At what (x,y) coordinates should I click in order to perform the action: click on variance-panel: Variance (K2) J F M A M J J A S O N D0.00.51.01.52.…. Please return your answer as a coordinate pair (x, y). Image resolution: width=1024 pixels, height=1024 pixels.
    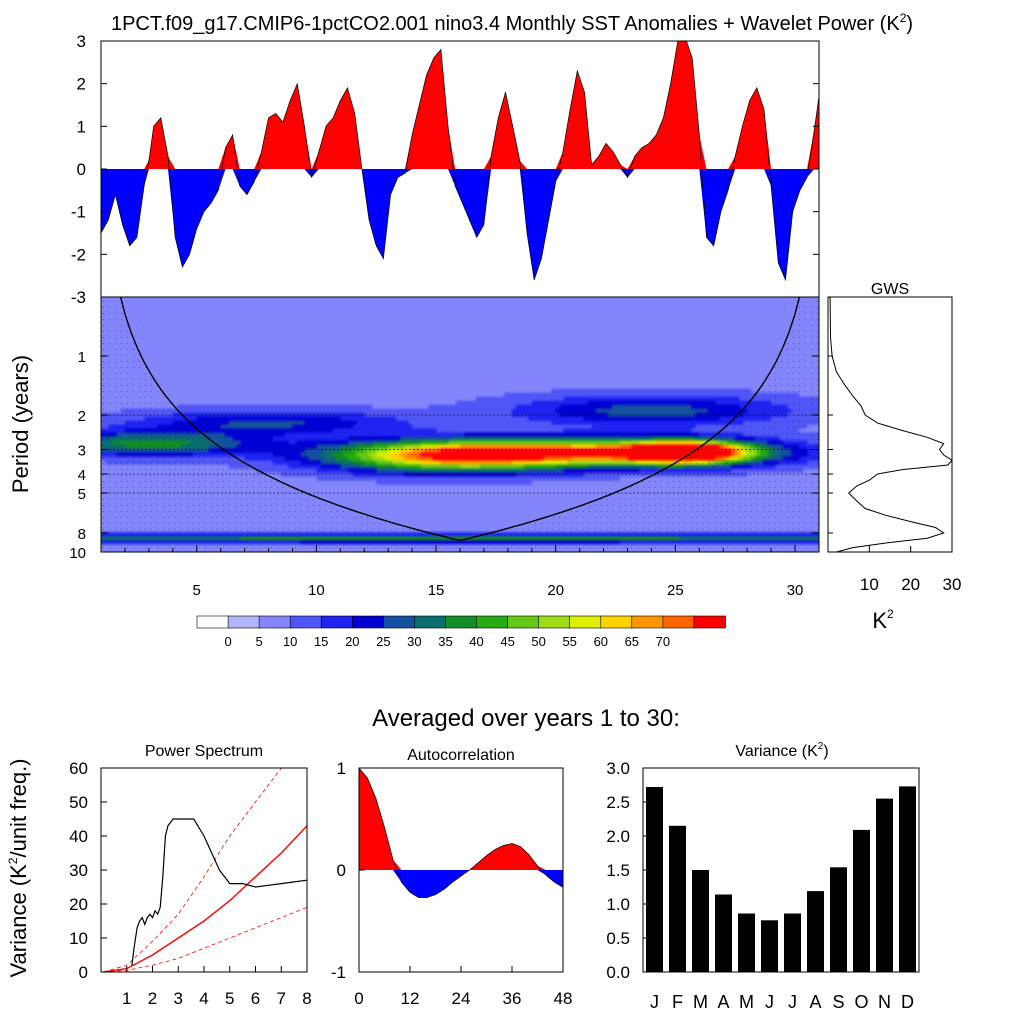
    Looking at the image, I should click on (763, 876).